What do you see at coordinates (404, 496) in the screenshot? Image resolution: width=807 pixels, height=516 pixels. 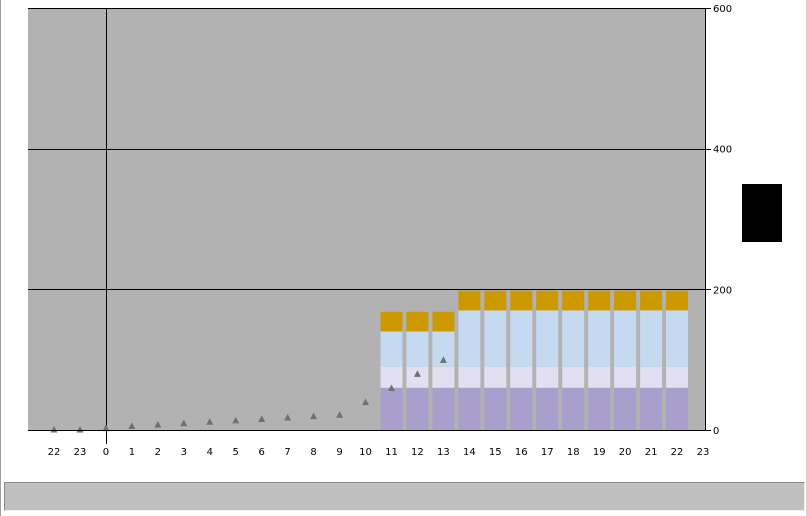 I see `status-bar` at bounding box center [404, 496].